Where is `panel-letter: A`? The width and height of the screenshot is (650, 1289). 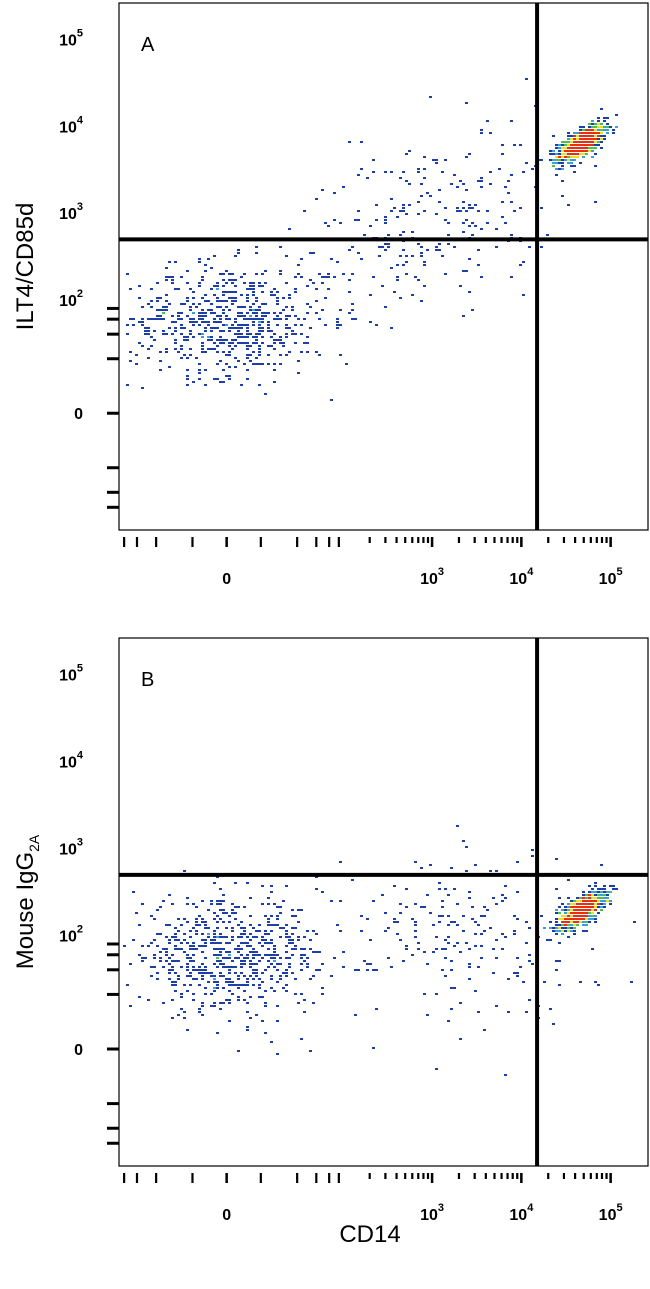
panel-letter: A is located at coordinates (148, 45).